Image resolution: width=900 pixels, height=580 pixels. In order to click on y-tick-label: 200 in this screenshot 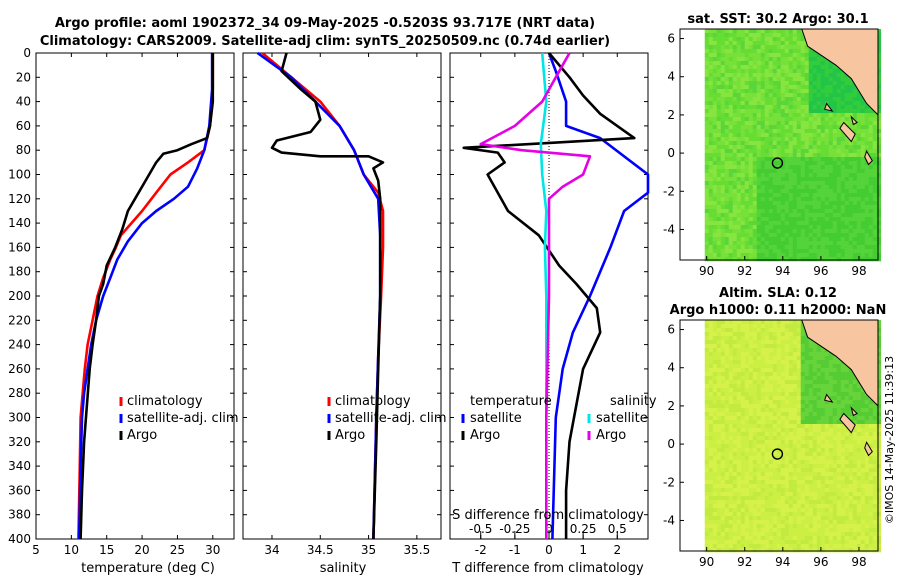, I will do `click(19, 296)`.